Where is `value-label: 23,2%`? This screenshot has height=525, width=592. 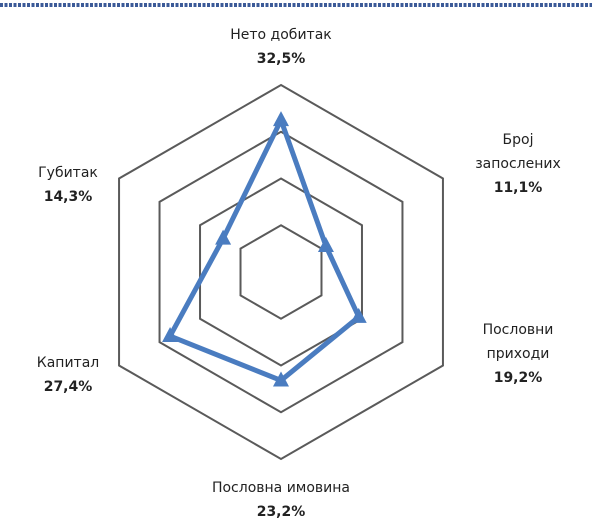 value-label: 23,2% is located at coordinates (281, 512).